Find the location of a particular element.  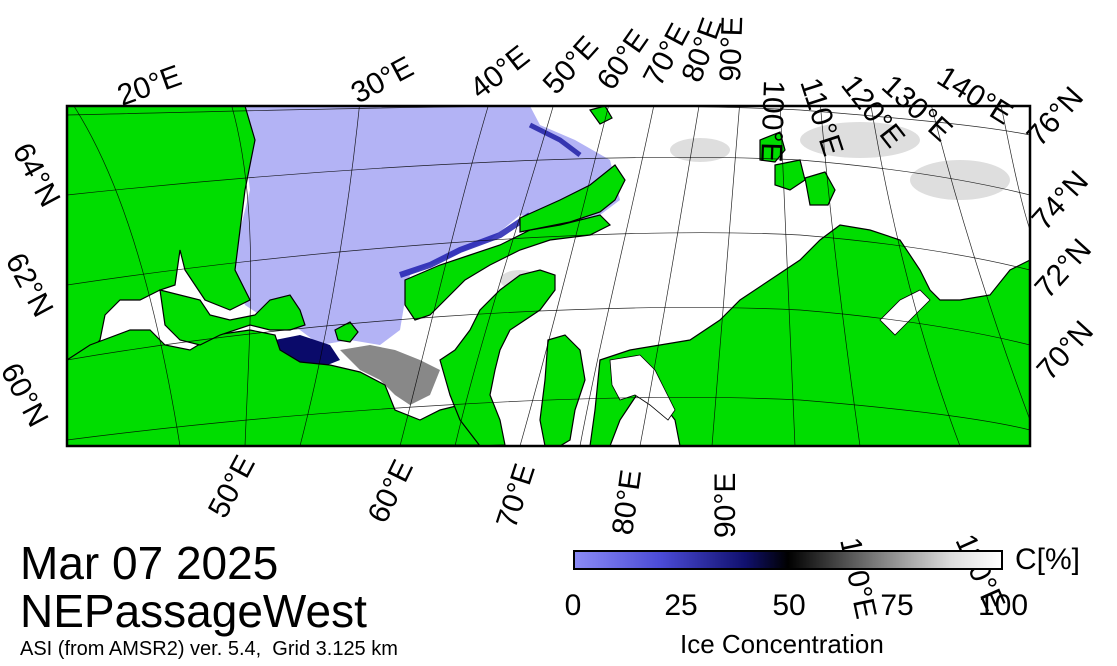

top-longitude-label: 30°E is located at coordinates (382, 80).